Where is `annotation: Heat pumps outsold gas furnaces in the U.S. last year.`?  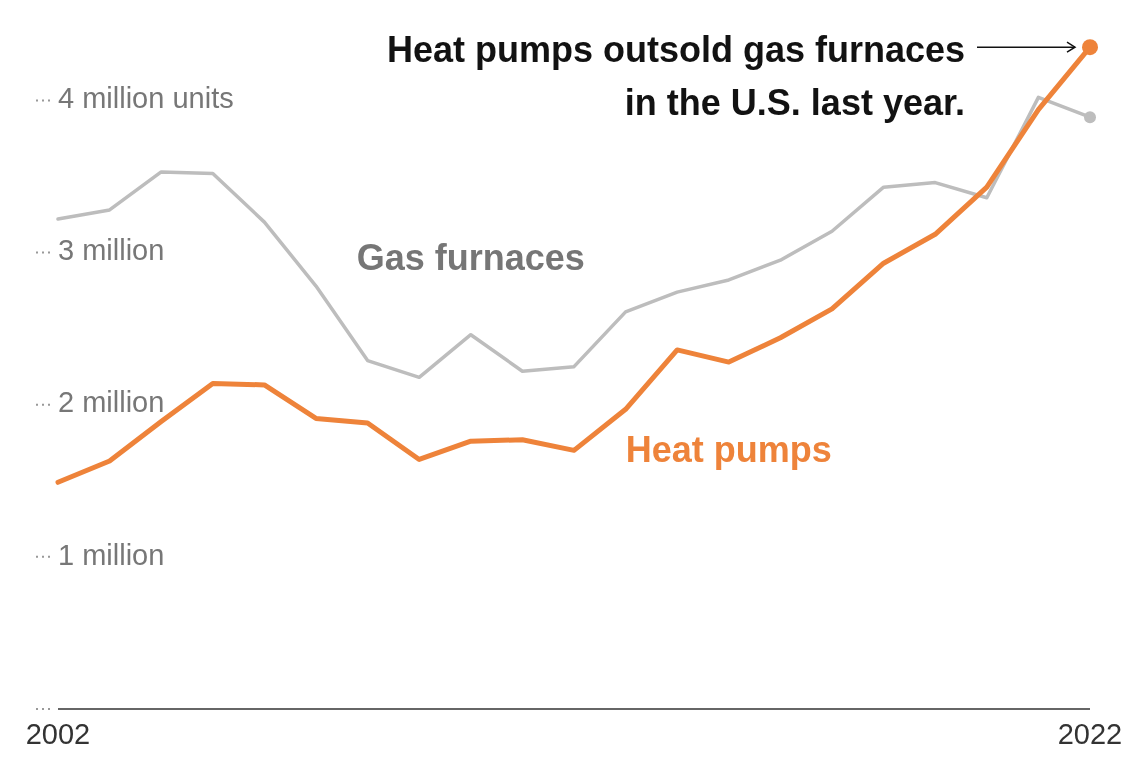
annotation: Heat pumps outsold gas furnaces in the U.S. last year. is located at coordinates (675, 76).